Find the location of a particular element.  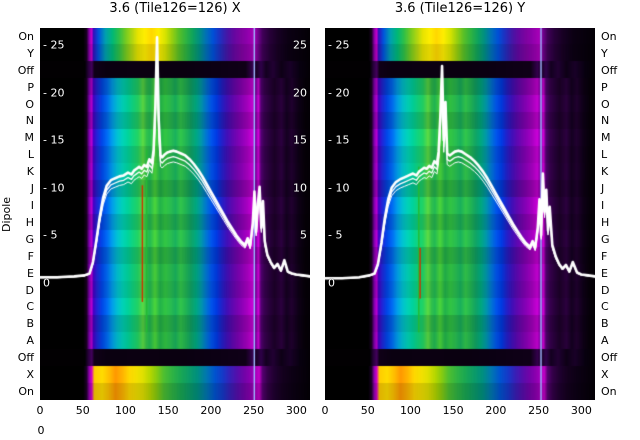

left-plot-title: 3.6 (Tile126=126) X is located at coordinates (175, 8).